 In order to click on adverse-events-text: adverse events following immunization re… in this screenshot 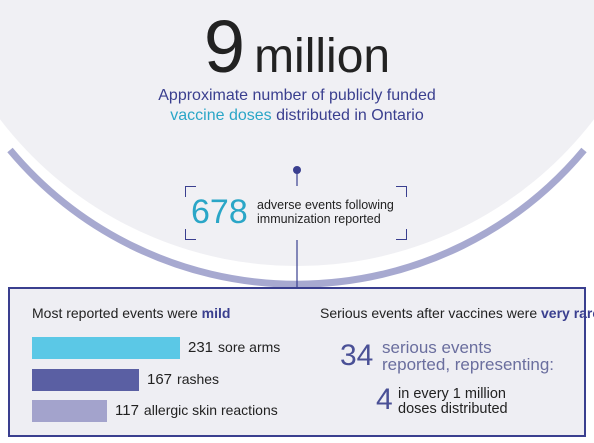, I will do `click(331, 212)`.